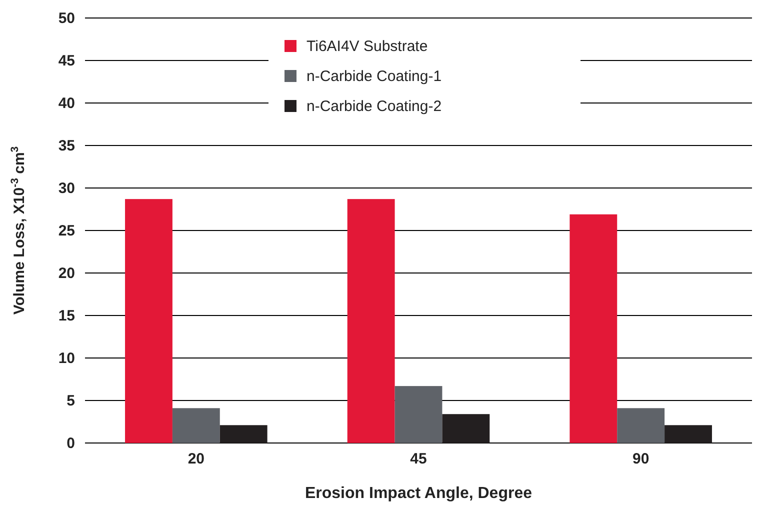 The image size is (770, 510). What do you see at coordinates (367, 46) in the screenshot?
I see `legend-label: Ti6AI4V Substrate` at bounding box center [367, 46].